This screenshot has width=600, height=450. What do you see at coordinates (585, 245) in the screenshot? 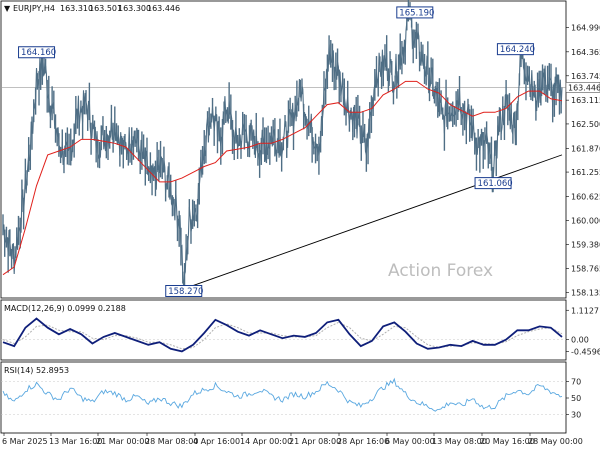
I see `price-tick-label: 159.380` at bounding box center [585, 245].